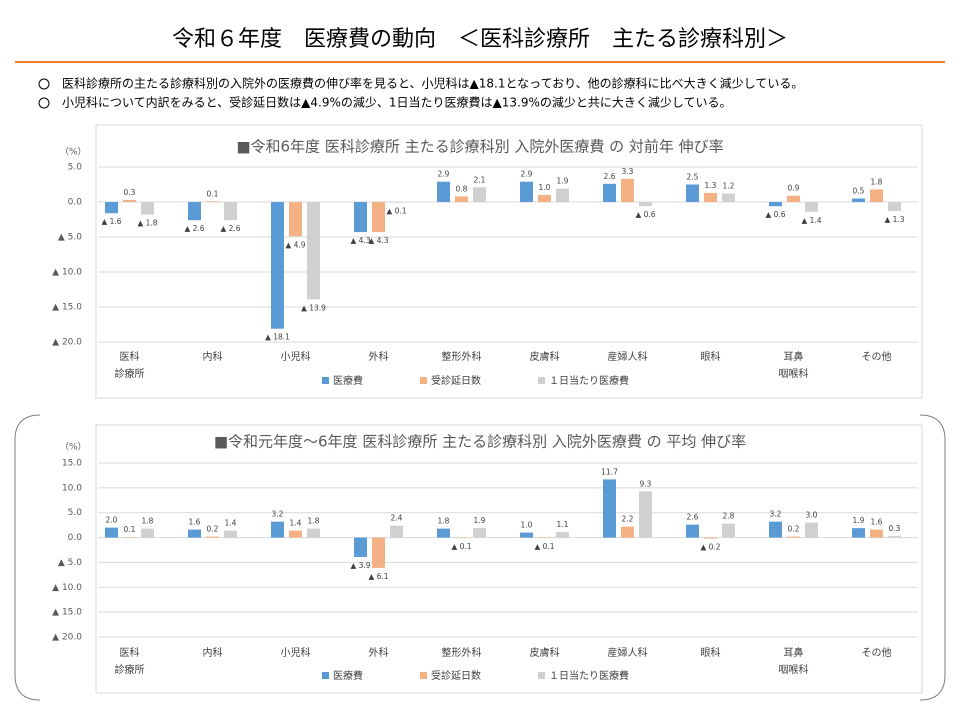  I want to click on value-label: 0.8, so click(462, 188).